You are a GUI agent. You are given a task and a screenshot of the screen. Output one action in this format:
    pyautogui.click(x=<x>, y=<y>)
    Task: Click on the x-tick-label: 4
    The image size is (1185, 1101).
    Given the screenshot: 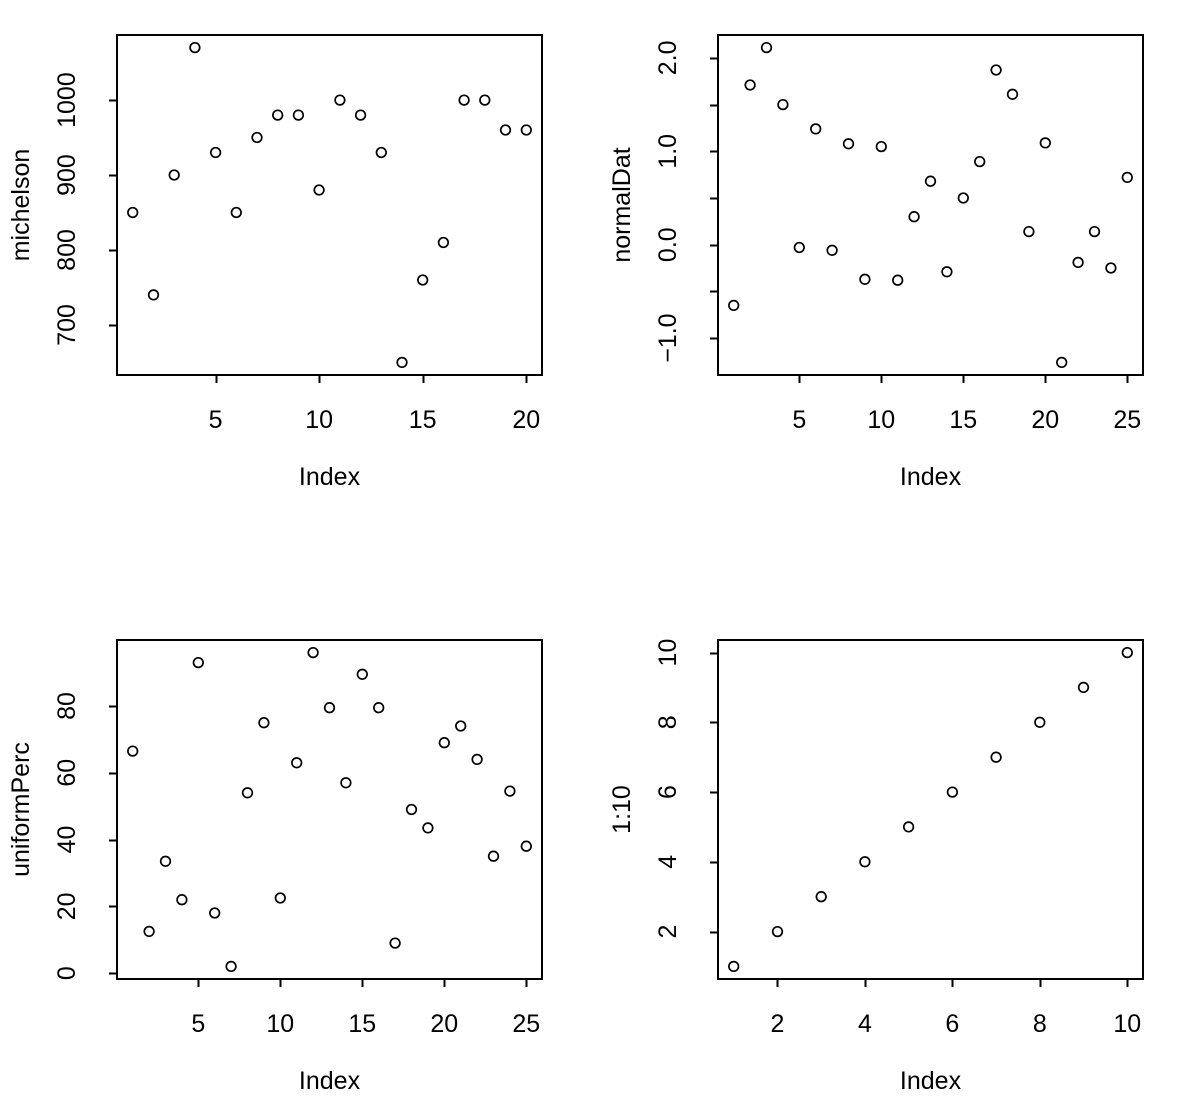 What is the action you would take?
    pyautogui.click(x=865, y=1024)
    